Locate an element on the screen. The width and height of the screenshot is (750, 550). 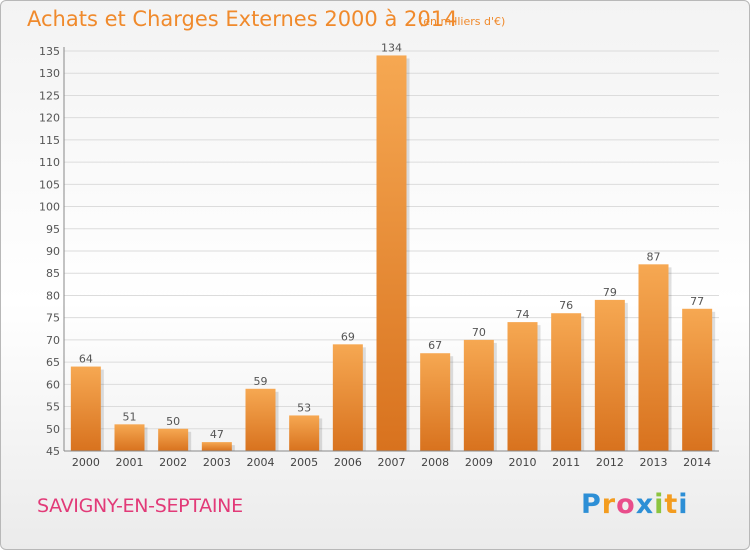
y-tick-label: 110 is located at coordinates (49, 162).